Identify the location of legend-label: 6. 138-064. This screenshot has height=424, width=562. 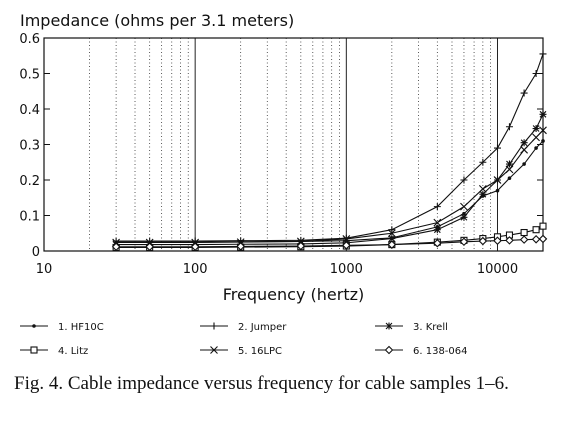
(440, 351).